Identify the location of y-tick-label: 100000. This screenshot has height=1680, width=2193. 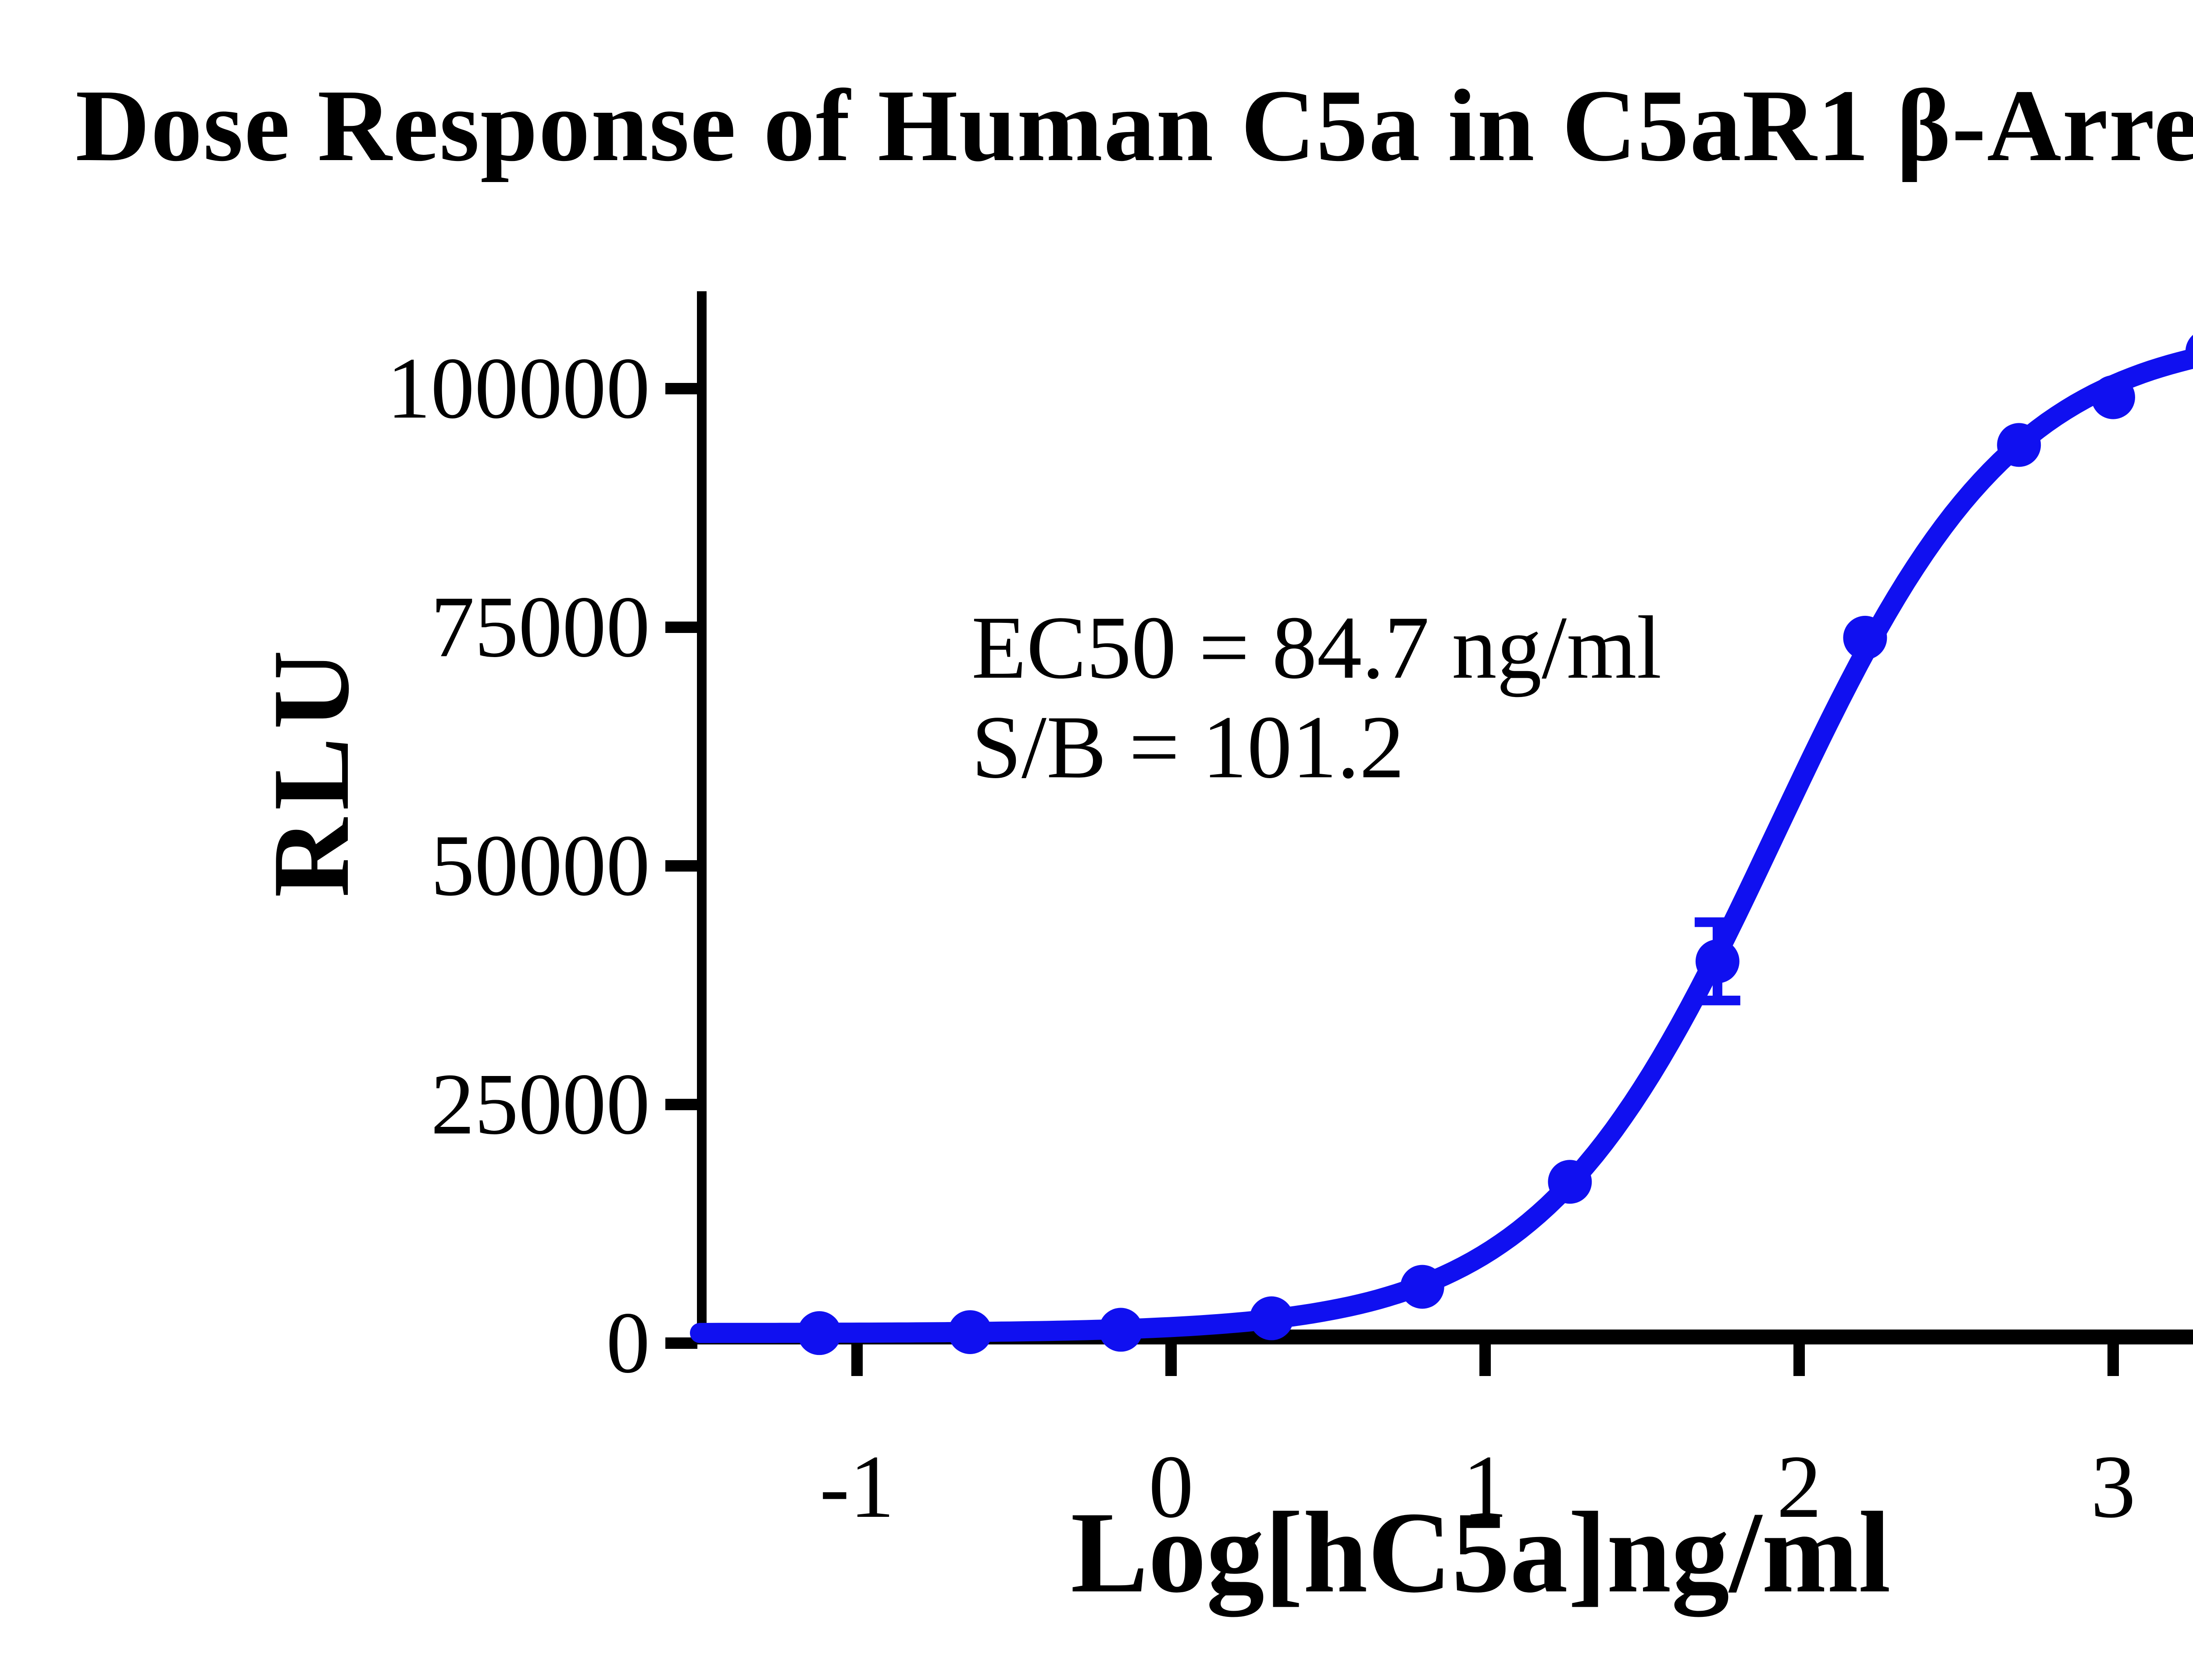
(518, 388).